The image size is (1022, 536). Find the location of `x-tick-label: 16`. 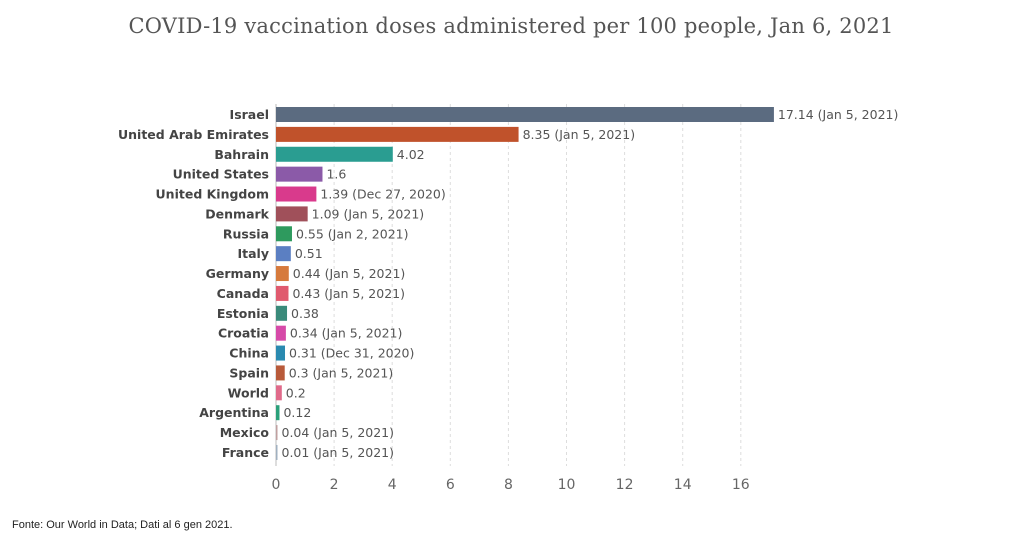

x-tick-label: 16 is located at coordinates (741, 485).